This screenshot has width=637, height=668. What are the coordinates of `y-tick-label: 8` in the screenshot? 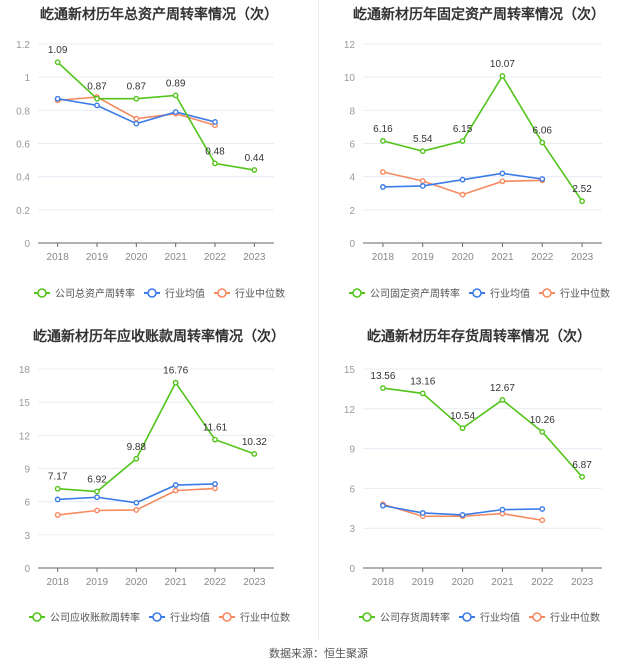 It's located at (352, 111).